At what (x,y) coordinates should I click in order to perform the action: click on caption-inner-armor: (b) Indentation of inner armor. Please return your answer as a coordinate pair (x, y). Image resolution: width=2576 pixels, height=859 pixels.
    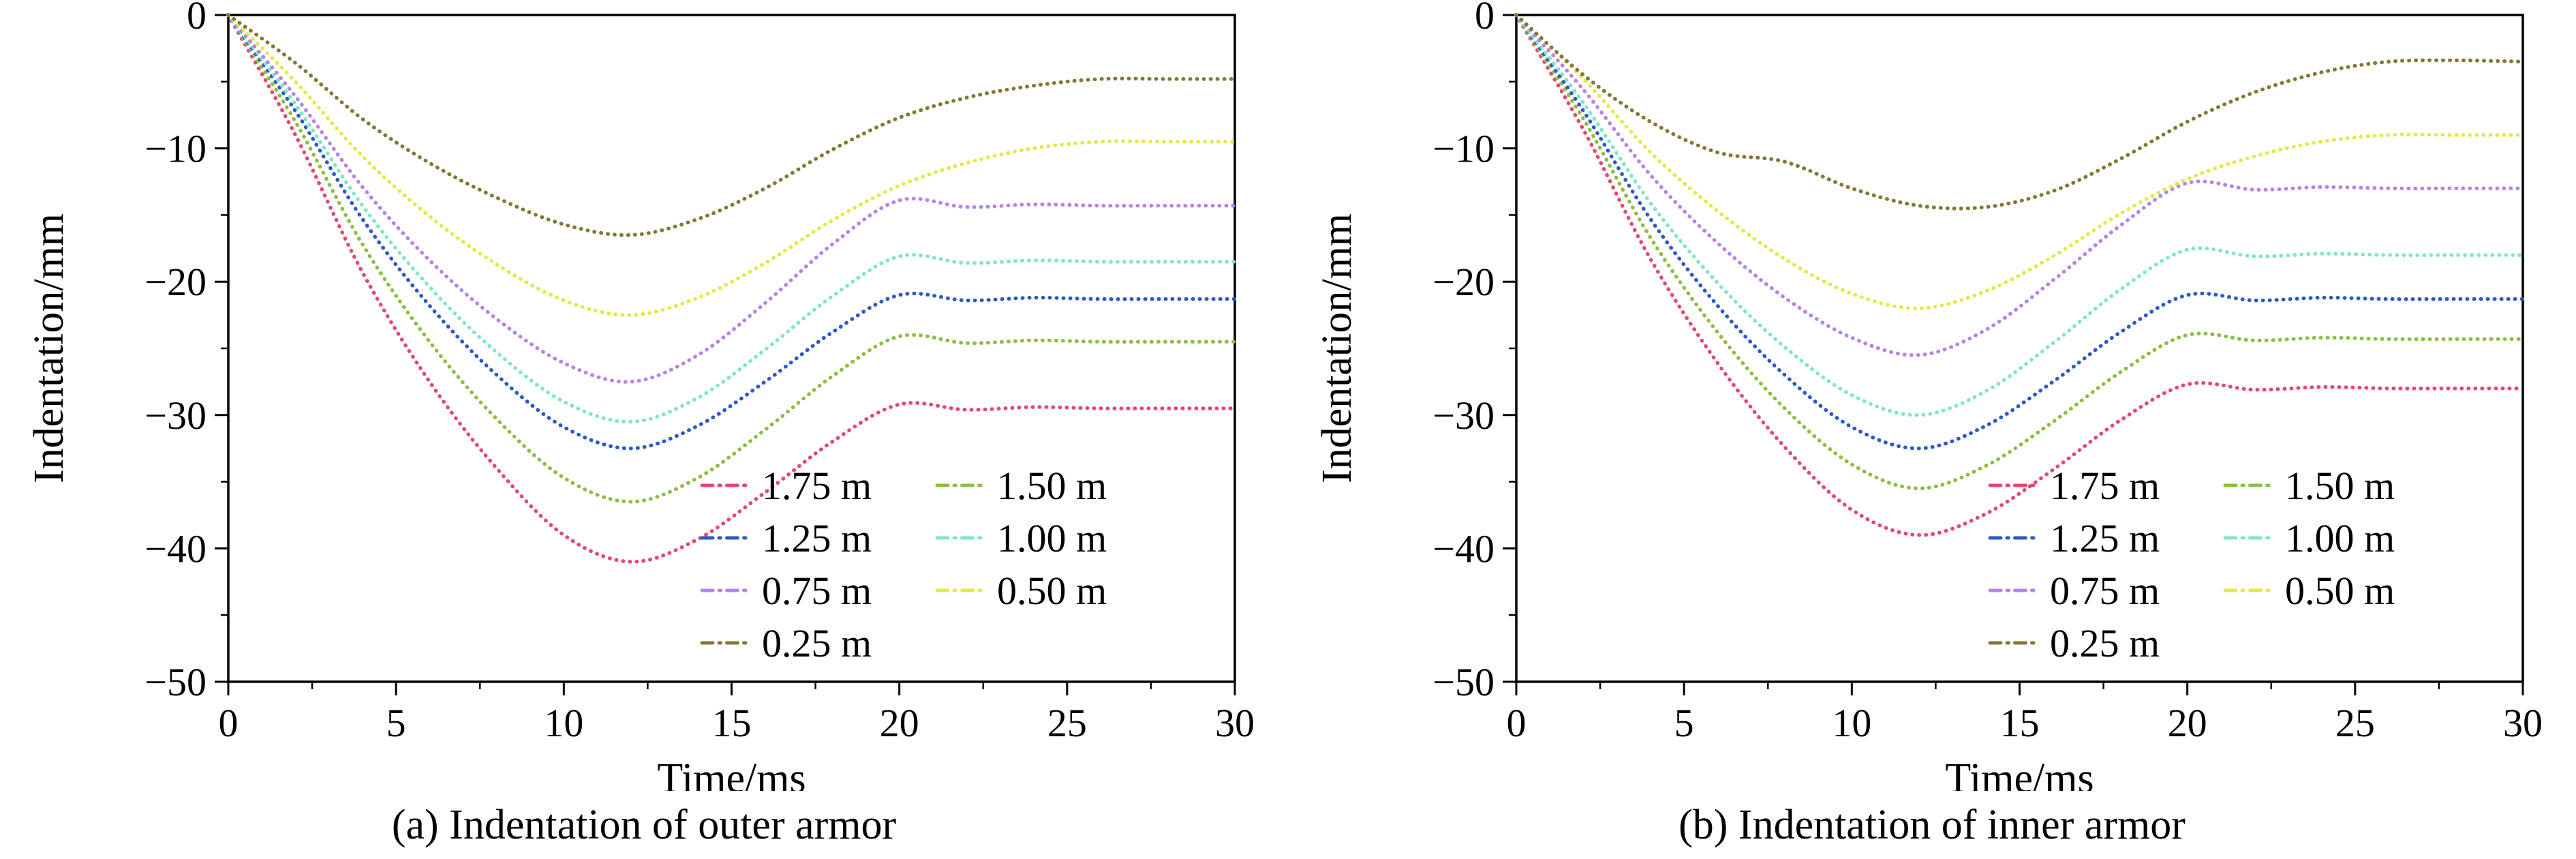
    Looking at the image, I should click on (1932, 825).